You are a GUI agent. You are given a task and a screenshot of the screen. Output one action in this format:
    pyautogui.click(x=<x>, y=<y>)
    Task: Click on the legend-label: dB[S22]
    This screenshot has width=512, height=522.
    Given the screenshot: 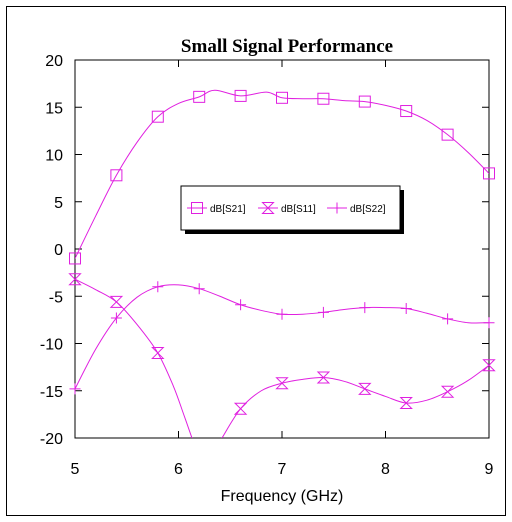 What is the action you would take?
    pyautogui.click(x=368, y=209)
    